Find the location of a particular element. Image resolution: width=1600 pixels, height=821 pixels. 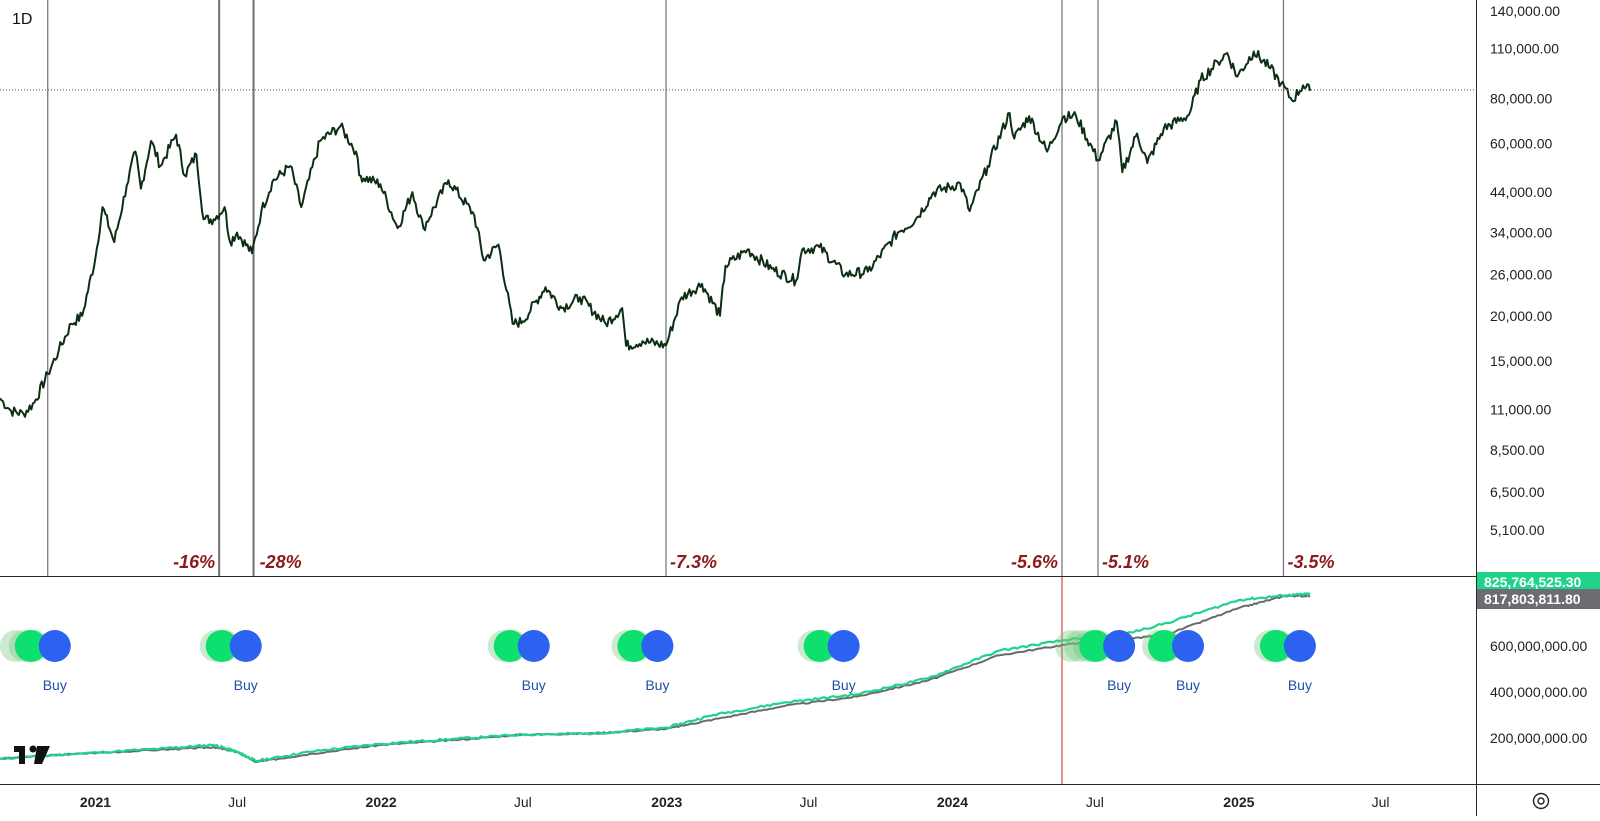

price-y-tick-label: 20,000.00 is located at coordinates (1521, 316).